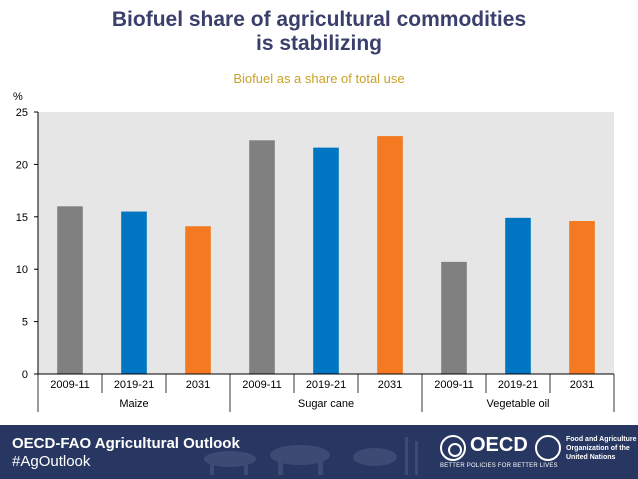 The width and height of the screenshot is (638, 479). What do you see at coordinates (601, 439) in the screenshot?
I see `fao-name-line-1: Food and Agriculture` at bounding box center [601, 439].